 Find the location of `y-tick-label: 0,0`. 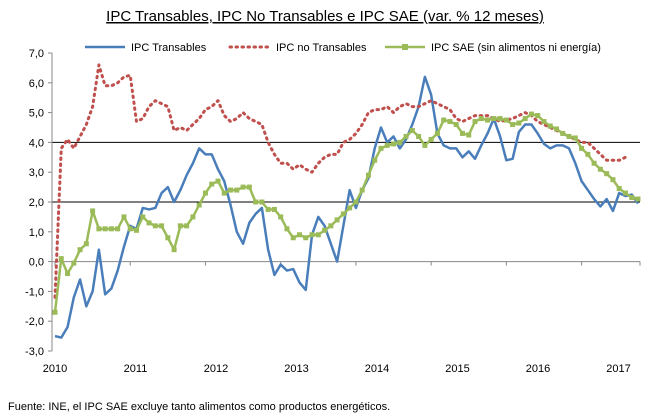

y-tick-label: 0,0 is located at coordinates (36, 263).